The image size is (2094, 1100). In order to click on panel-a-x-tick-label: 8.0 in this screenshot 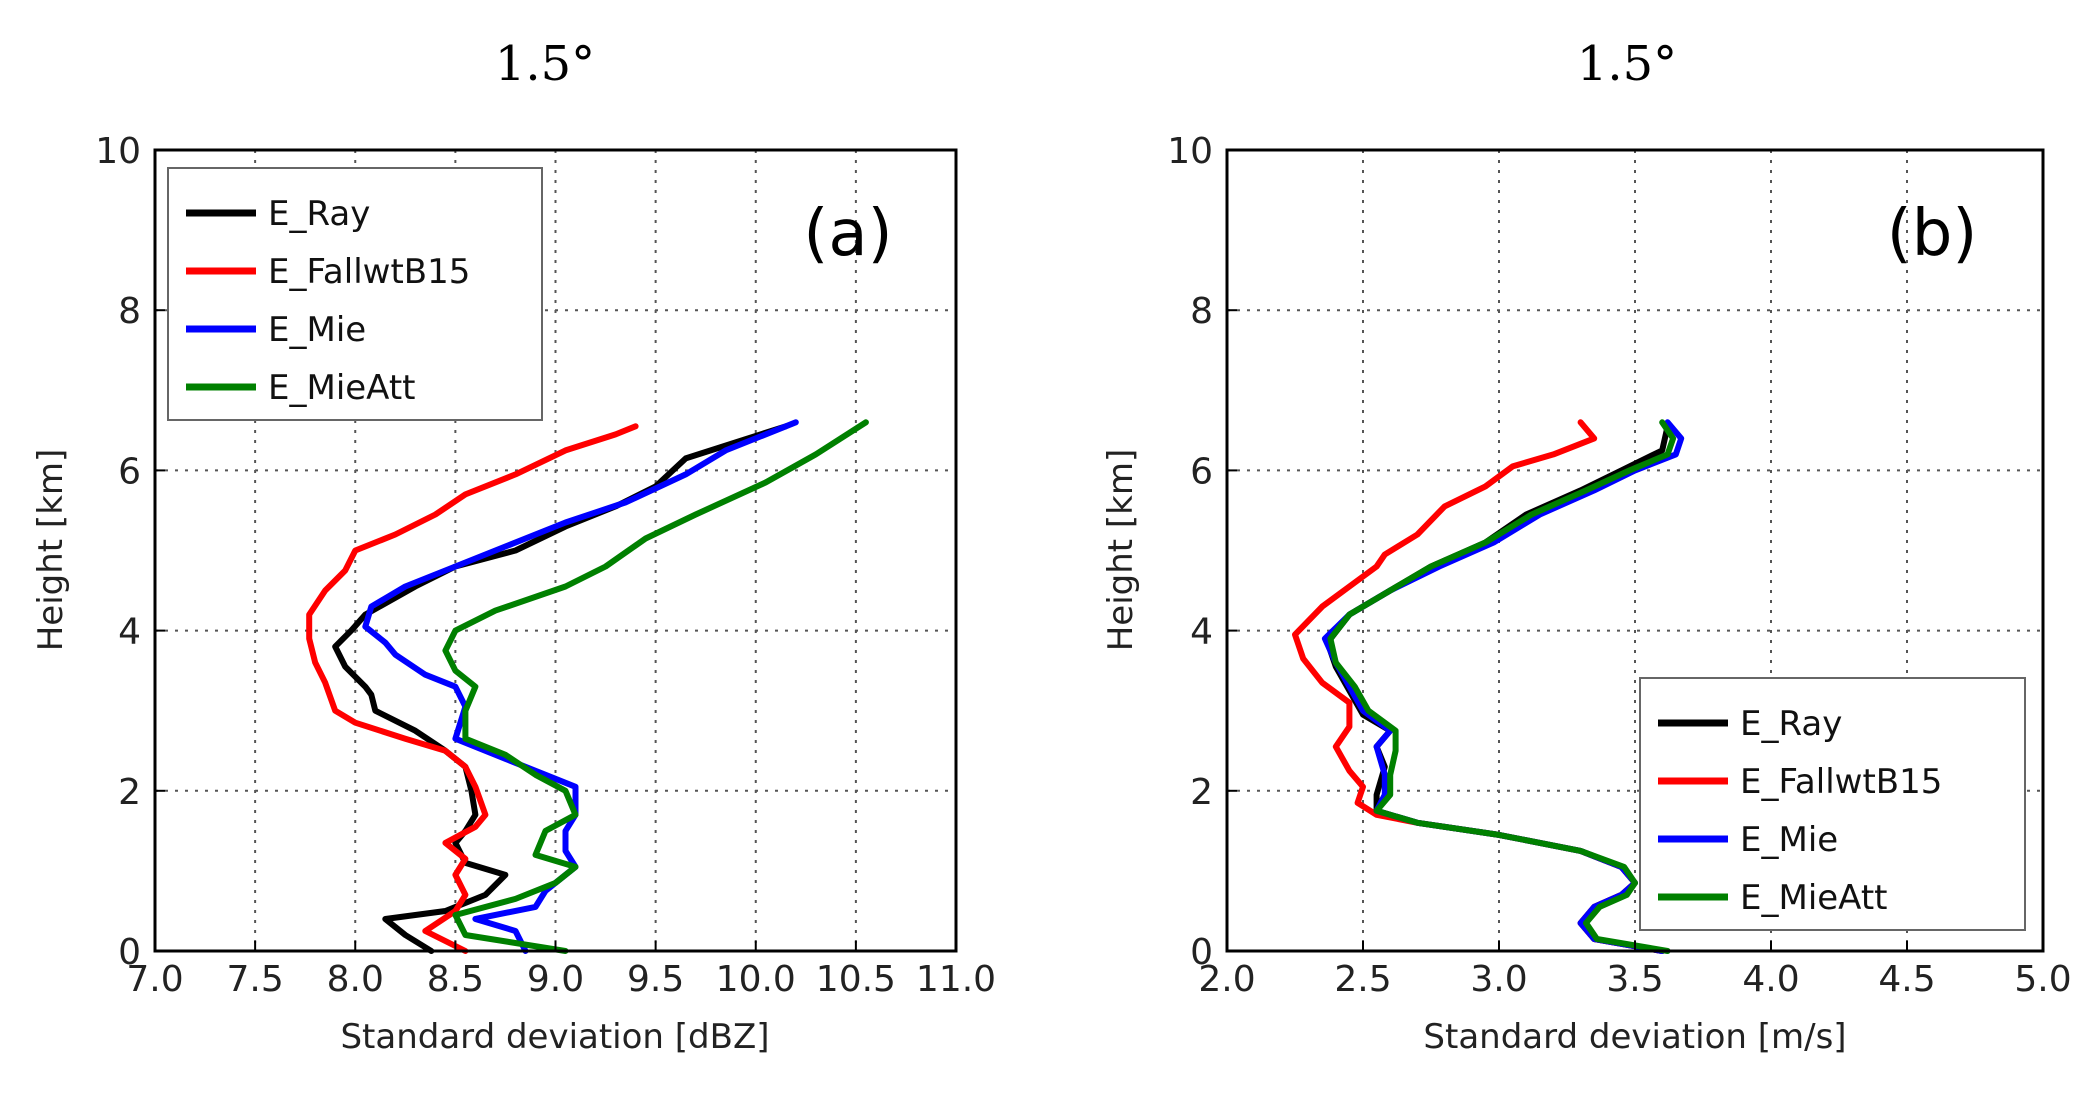, I will do `click(355, 979)`.